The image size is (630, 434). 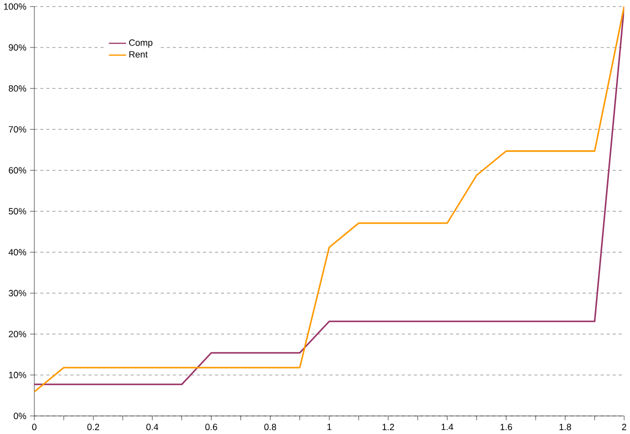 I want to click on legend-label: Rent, so click(x=138, y=54).